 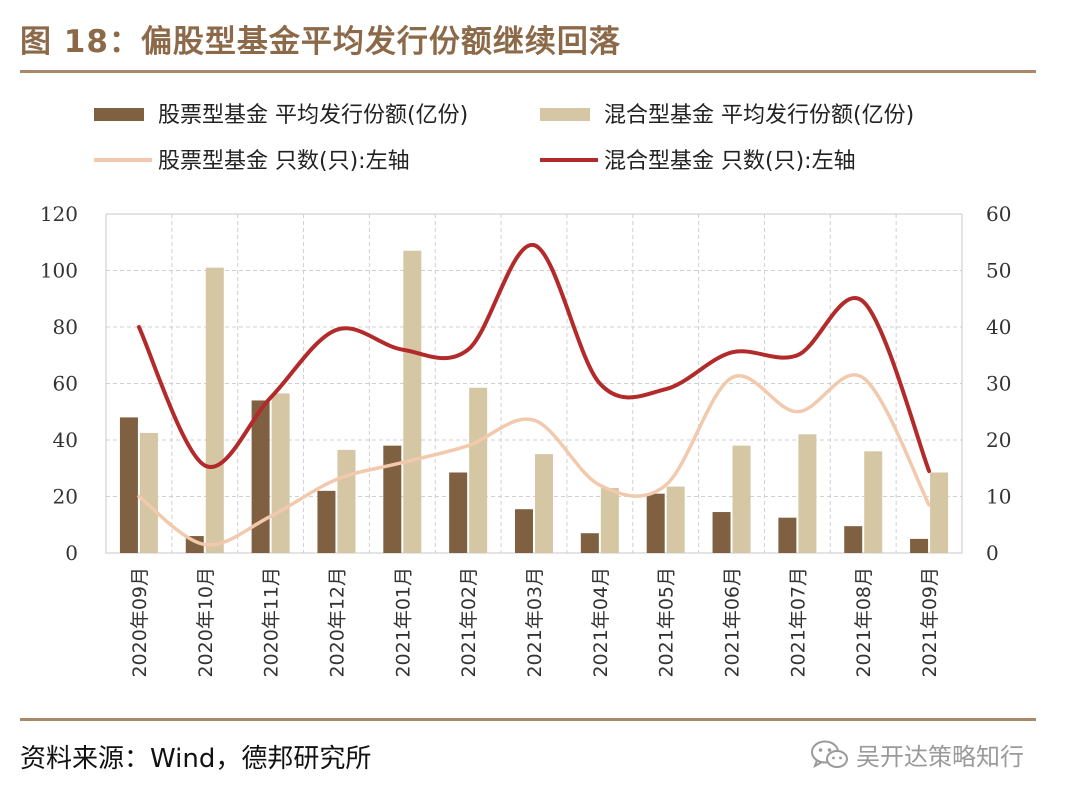 I want to click on watermark-text: 吴开达策略知行, so click(x=940, y=757).